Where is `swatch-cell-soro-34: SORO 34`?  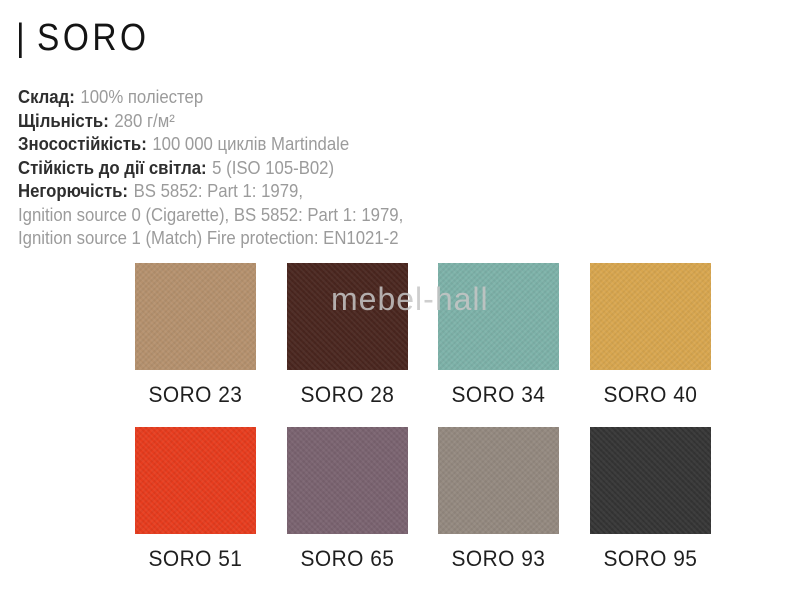 swatch-cell-soro-34: SORO 34 is located at coordinates (498, 334).